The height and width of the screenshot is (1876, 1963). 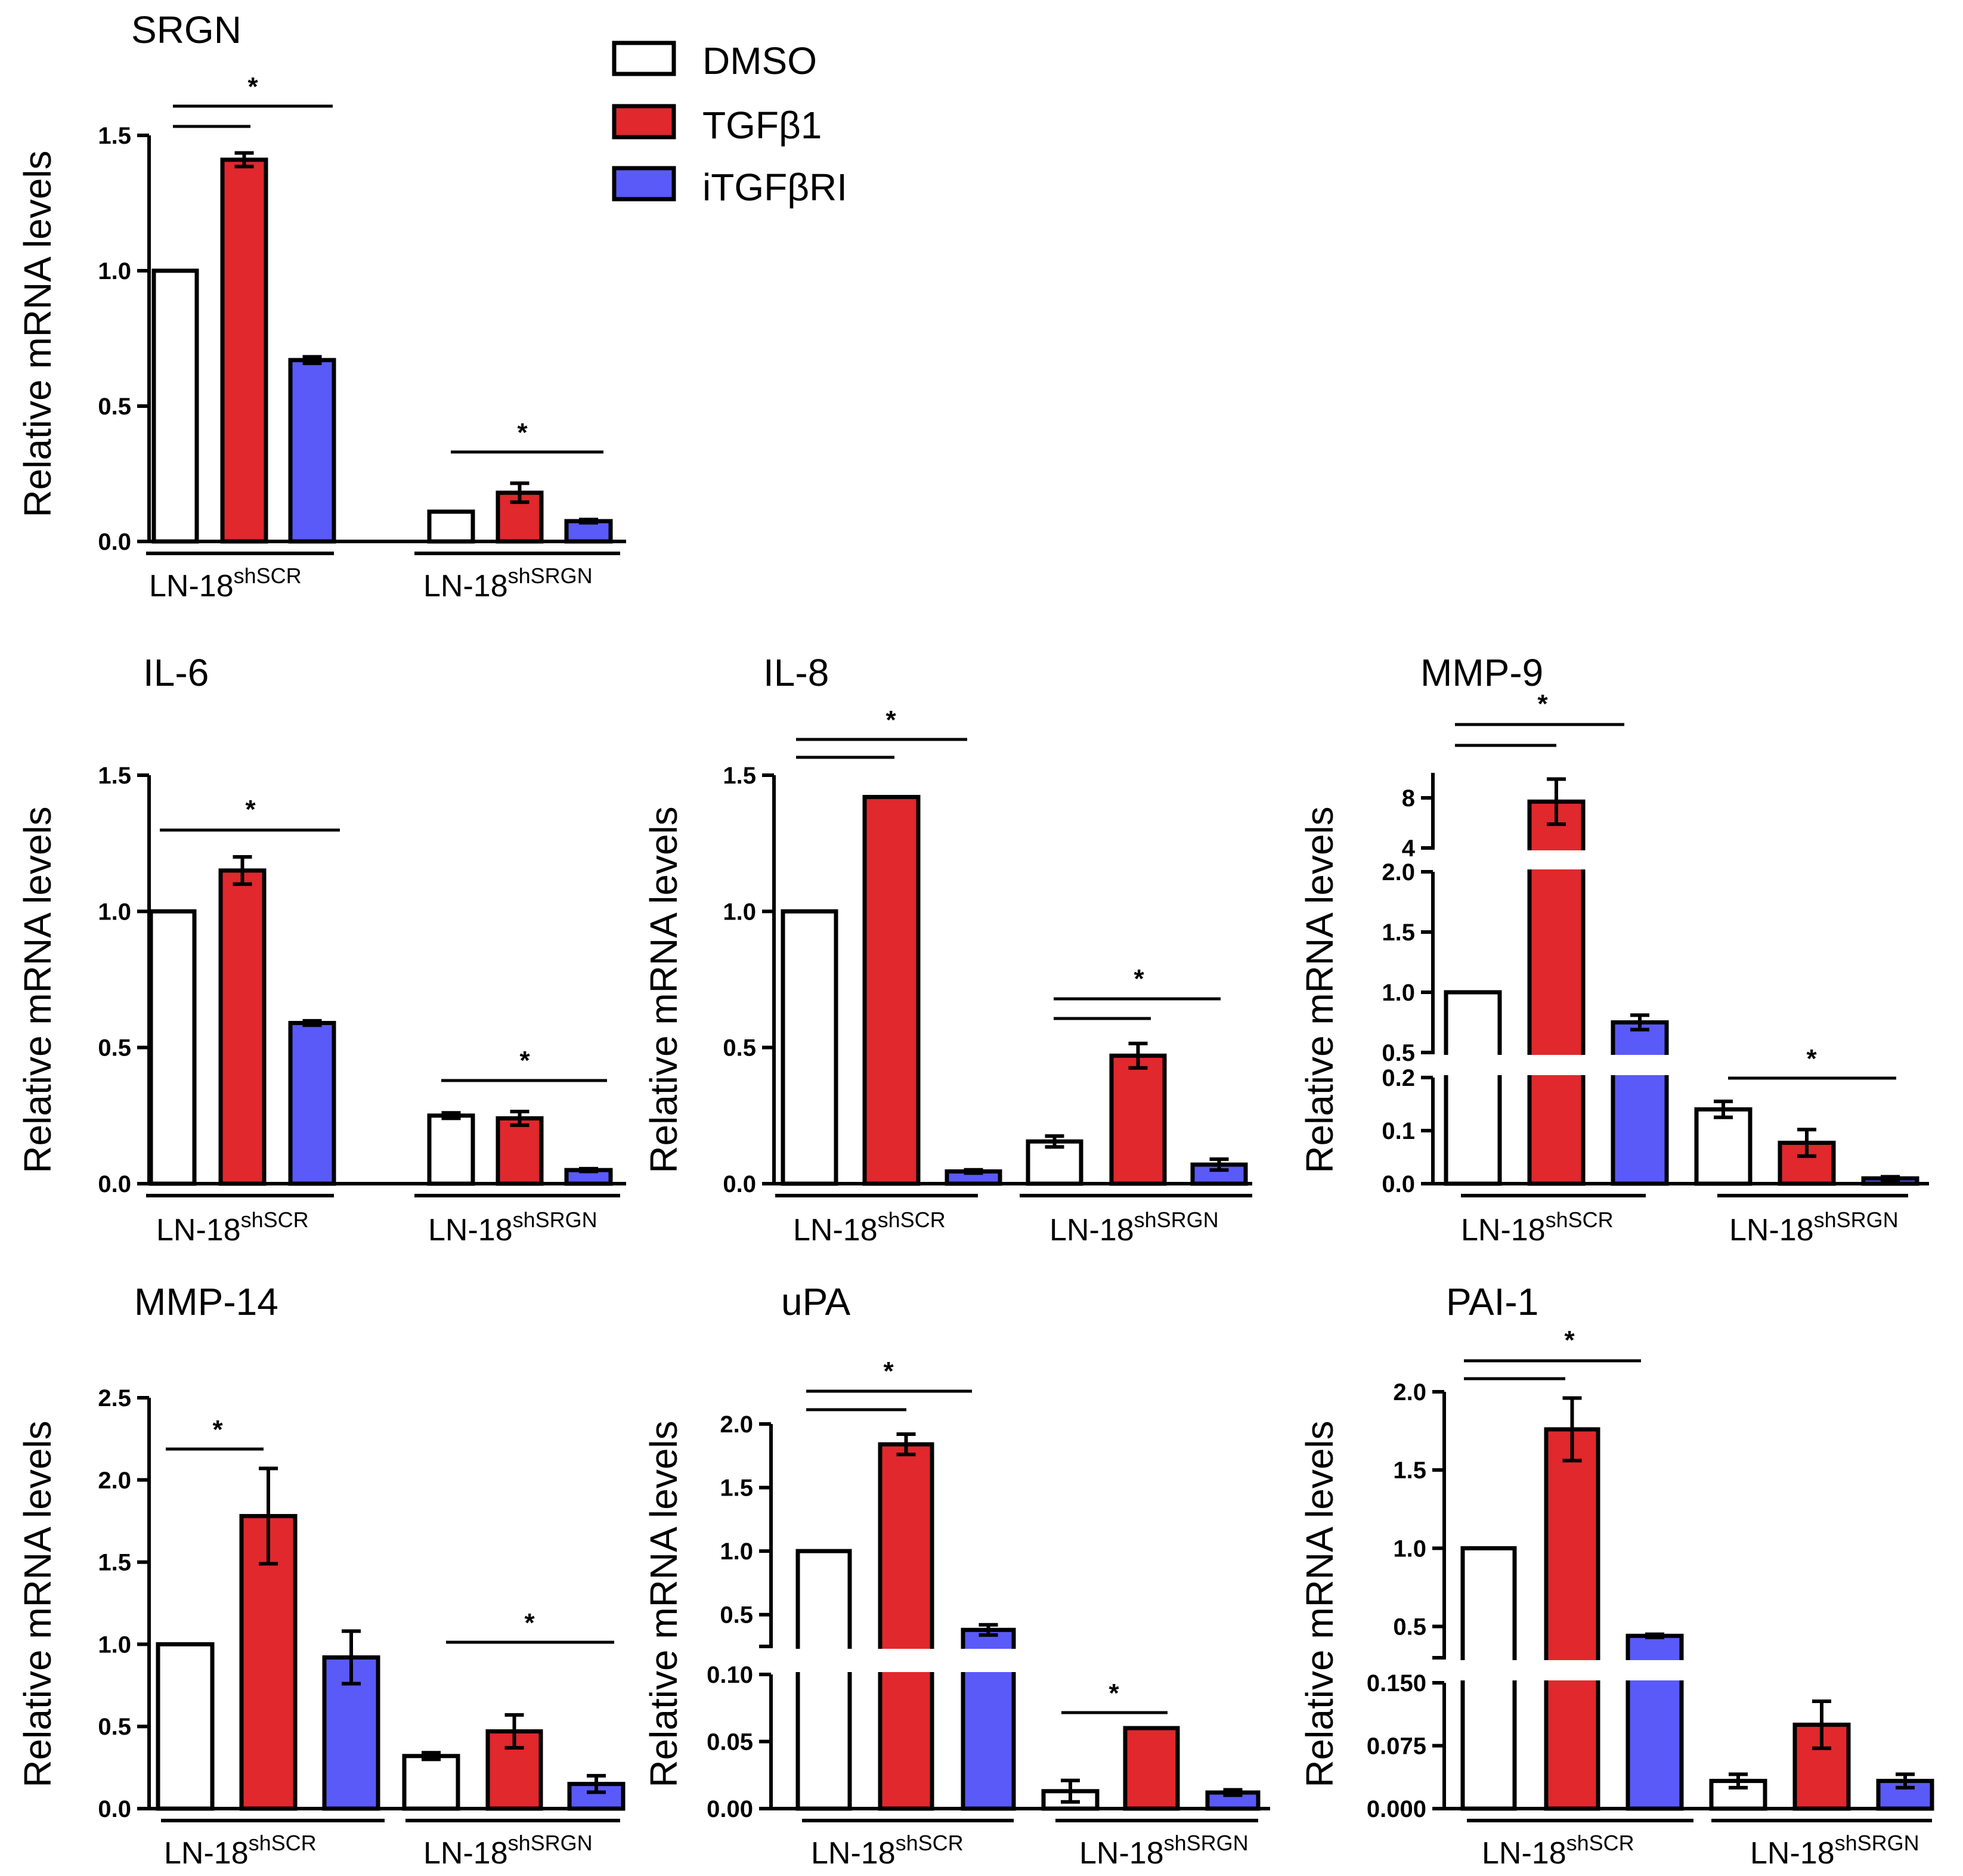 I want to click on y-tick-label: 0.05, so click(x=730, y=1742).